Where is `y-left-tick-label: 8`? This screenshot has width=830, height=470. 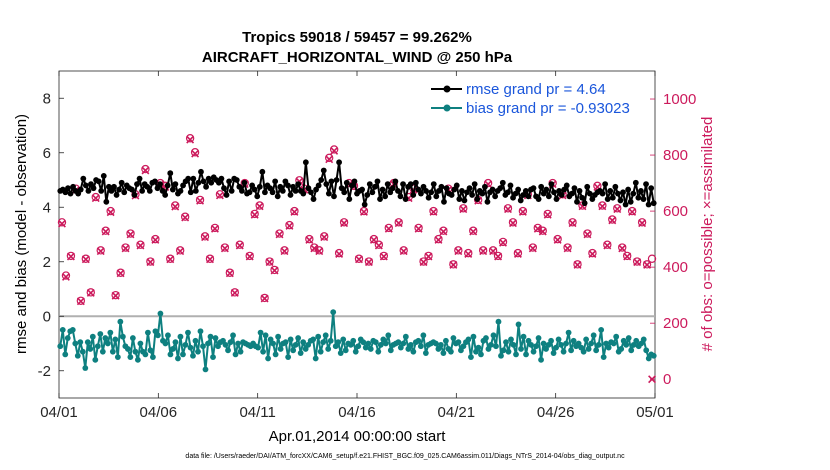 y-left-tick-label: 8 is located at coordinates (47, 98).